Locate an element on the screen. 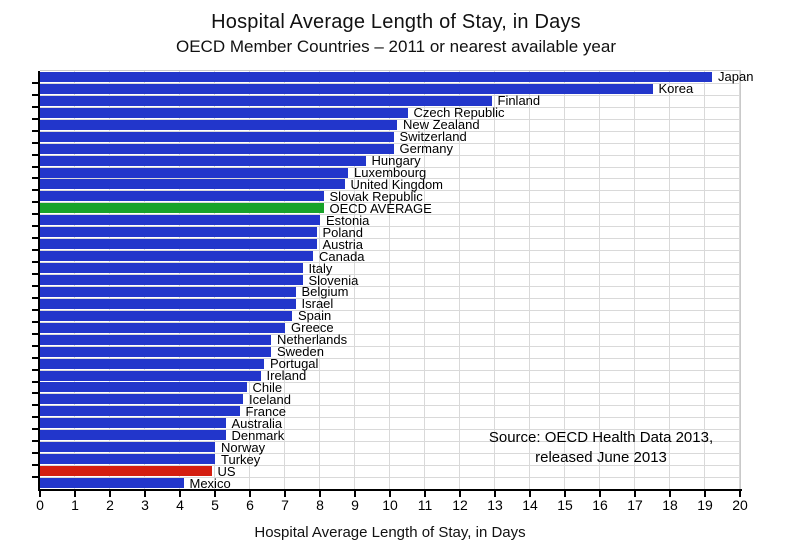 The width and height of the screenshot is (800, 550). bar-spain is located at coordinates (166, 315).